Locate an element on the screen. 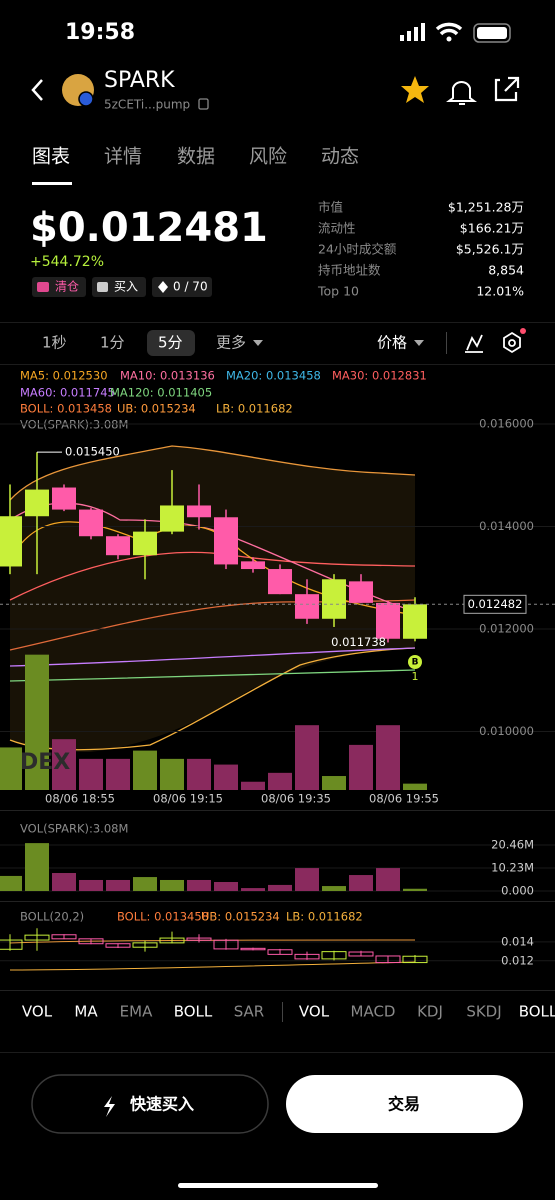 Image resolution: width=555 pixels, height=1200 pixels. indicator-tab: MACD is located at coordinates (373, 1012).